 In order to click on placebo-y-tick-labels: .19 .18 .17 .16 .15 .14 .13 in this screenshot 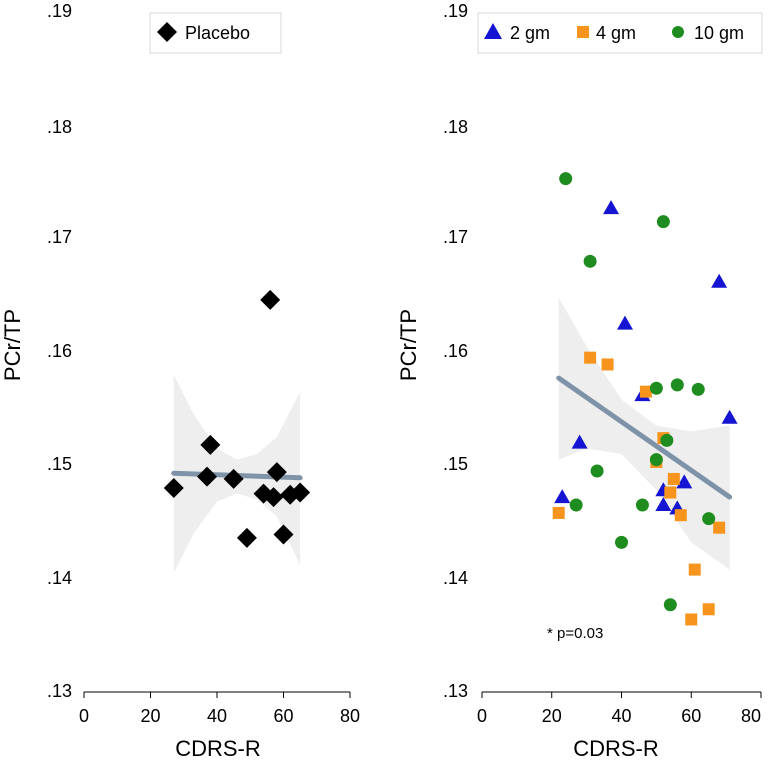, I will do `click(59, 351)`.